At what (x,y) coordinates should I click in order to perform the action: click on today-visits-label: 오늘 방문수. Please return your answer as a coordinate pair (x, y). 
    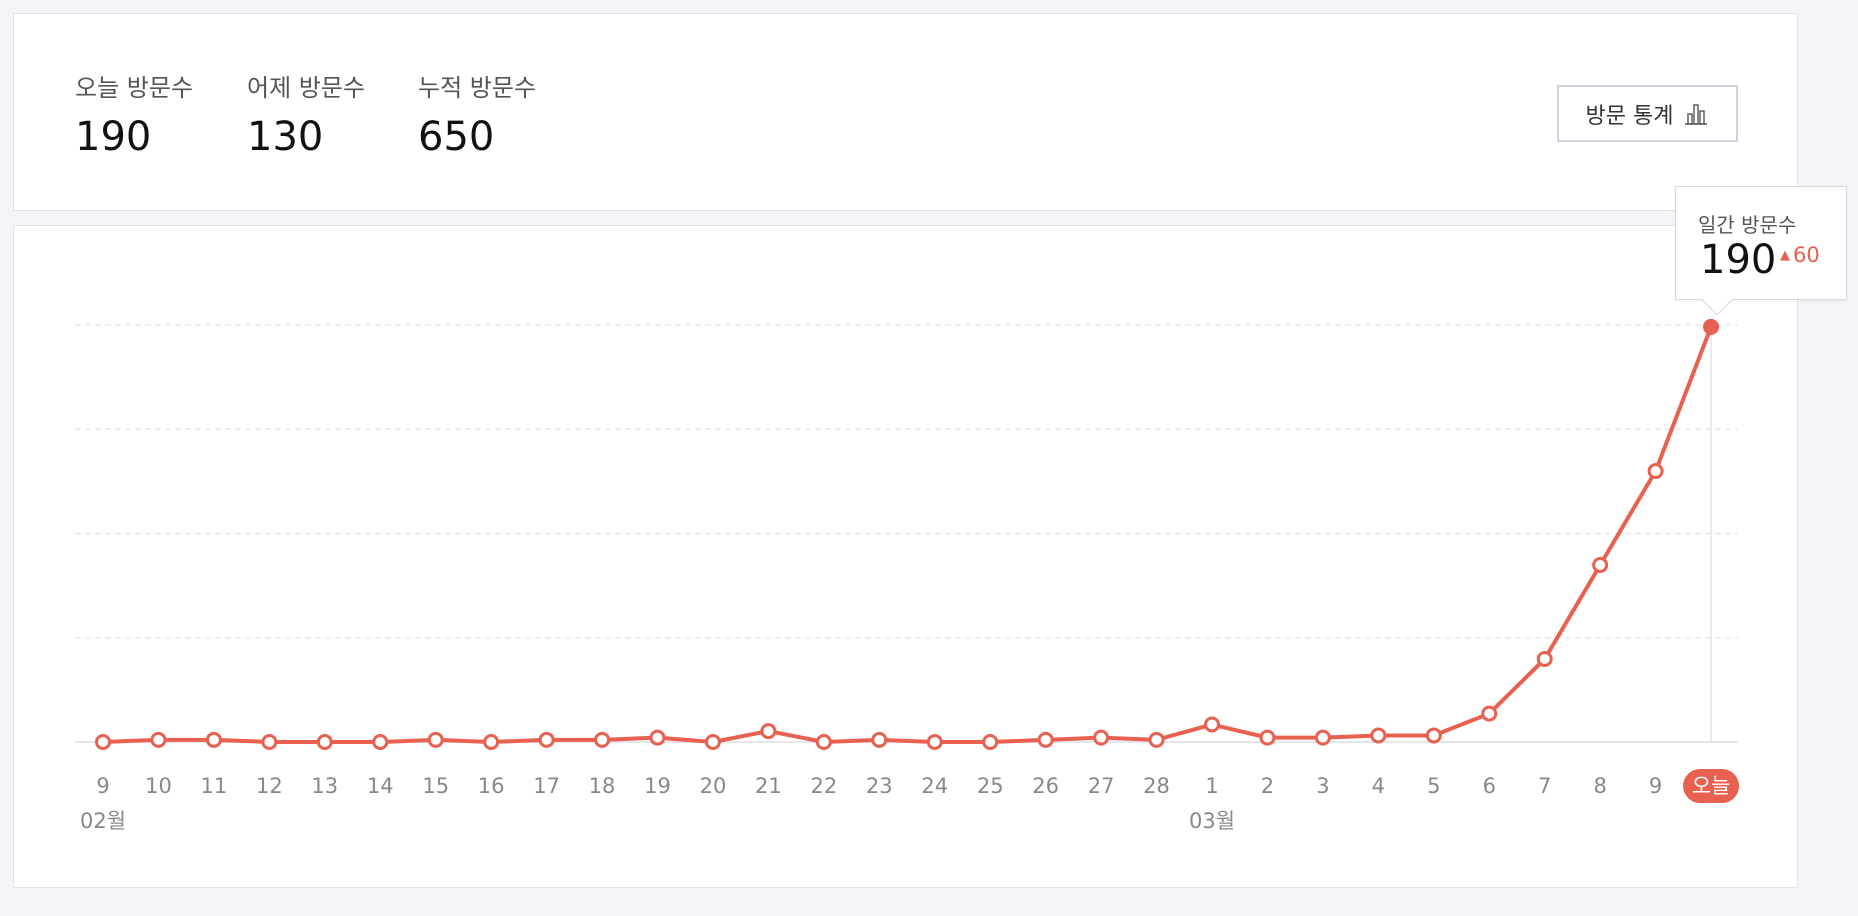
    Looking at the image, I should click on (134, 88).